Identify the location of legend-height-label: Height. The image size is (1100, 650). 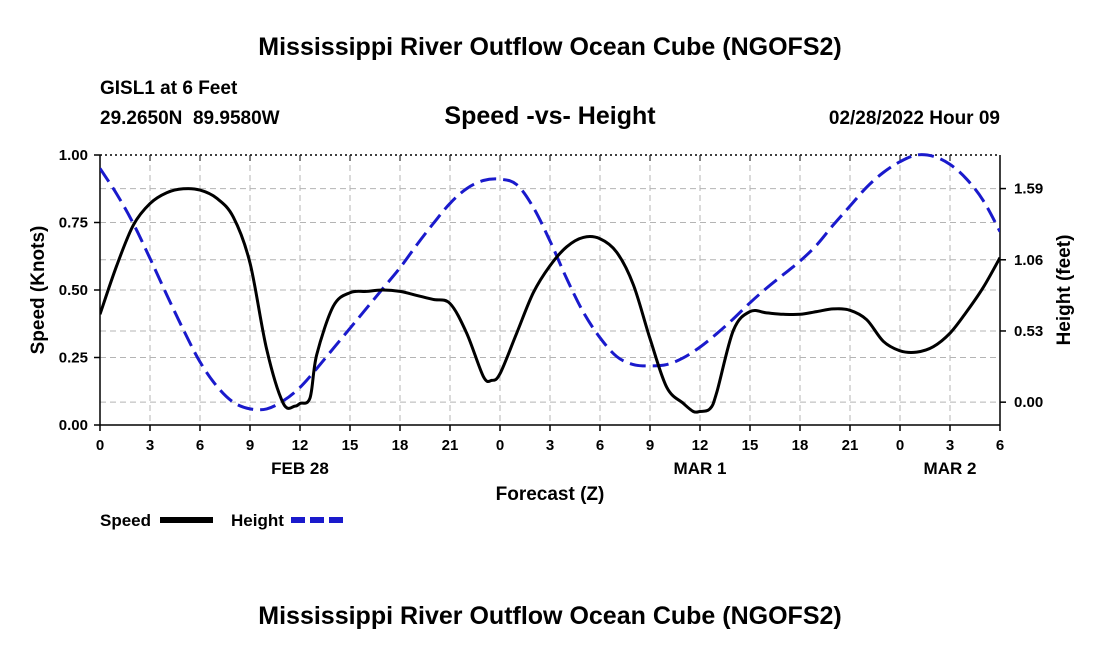
(257, 520).